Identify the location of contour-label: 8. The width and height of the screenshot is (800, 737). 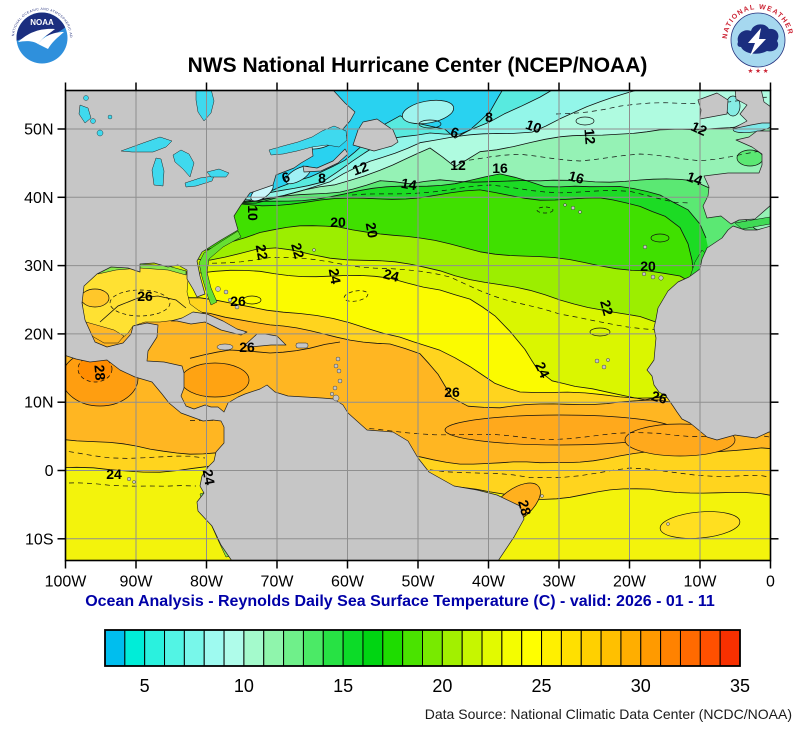
(322, 178).